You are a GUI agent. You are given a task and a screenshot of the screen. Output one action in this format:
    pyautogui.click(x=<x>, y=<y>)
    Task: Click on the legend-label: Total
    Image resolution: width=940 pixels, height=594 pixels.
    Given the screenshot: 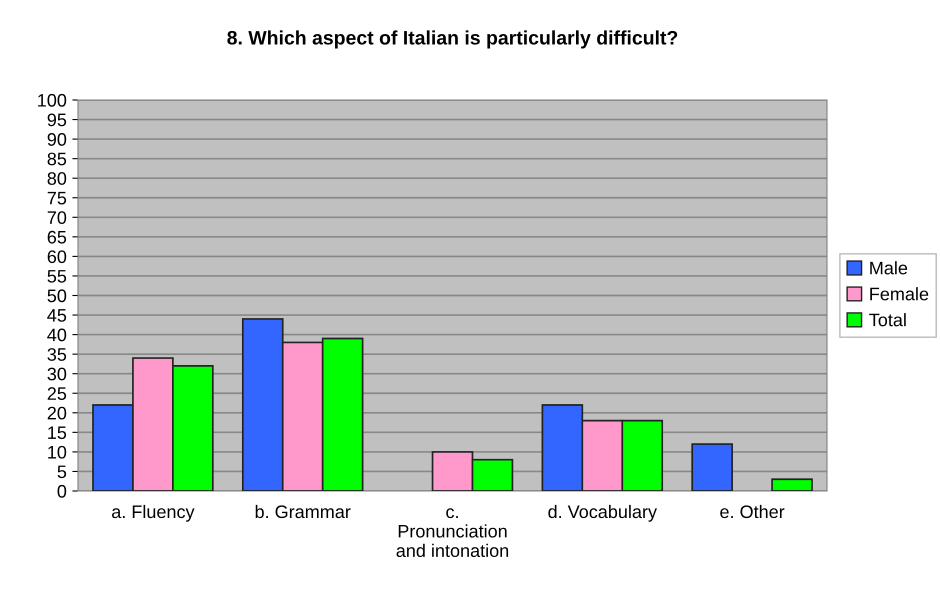 What is the action you would take?
    pyautogui.click(x=887, y=319)
    